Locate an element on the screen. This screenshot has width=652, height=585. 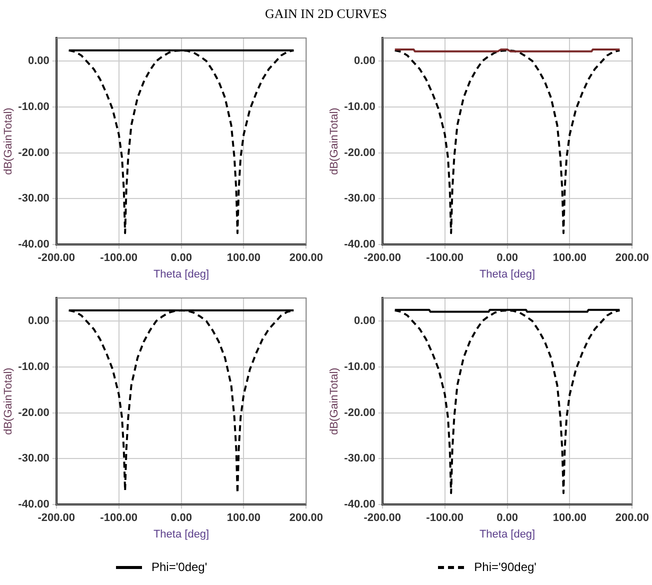
chart-title: GAIN IN 2D CURVES is located at coordinates (326, 14).